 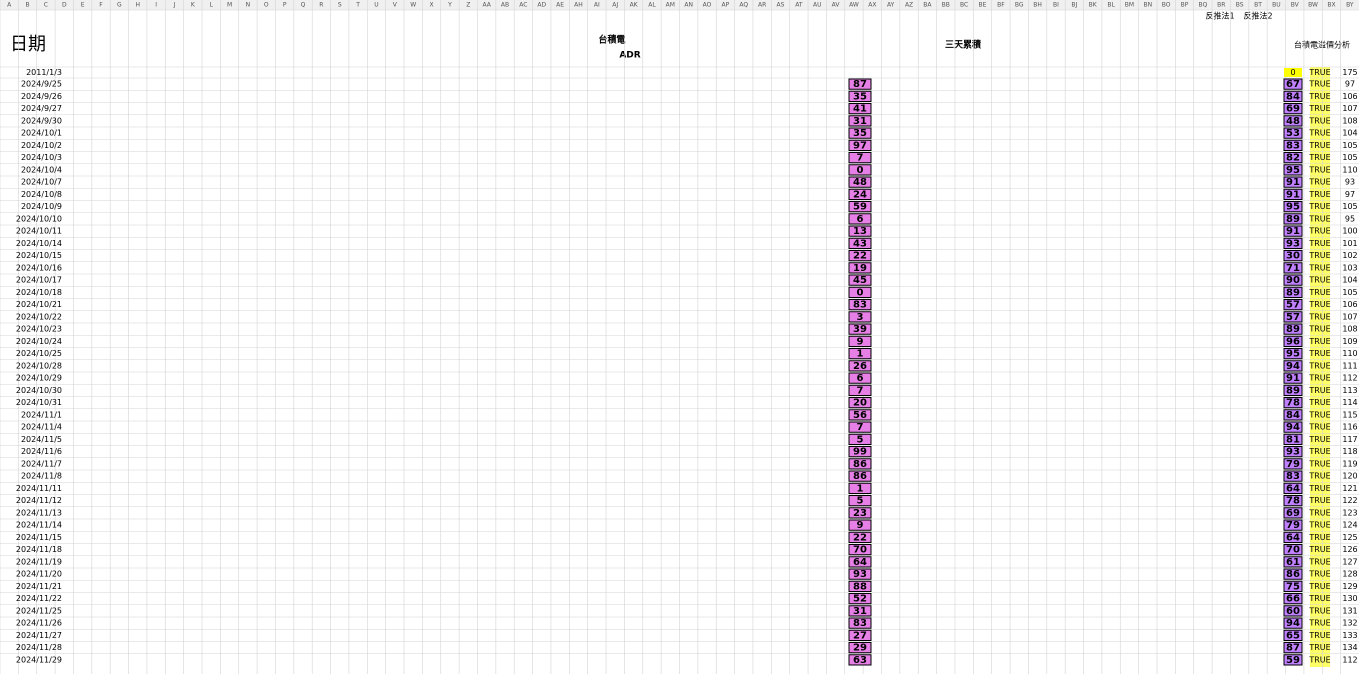 I want to click on by-cell: 115, so click(x=1349, y=414).